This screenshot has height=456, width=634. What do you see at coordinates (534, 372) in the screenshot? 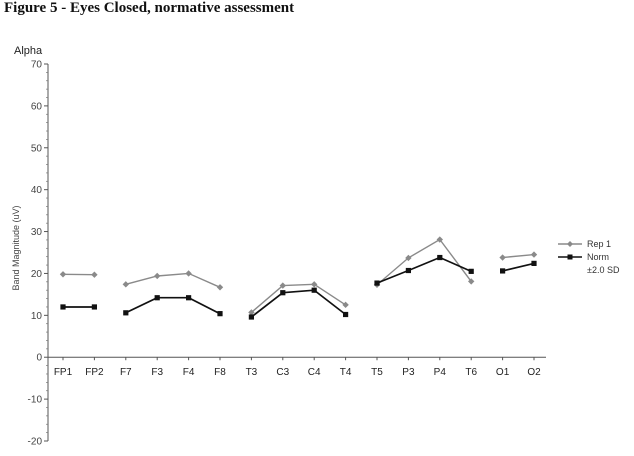
I see `x-tick-label: O2` at bounding box center [534, 372].